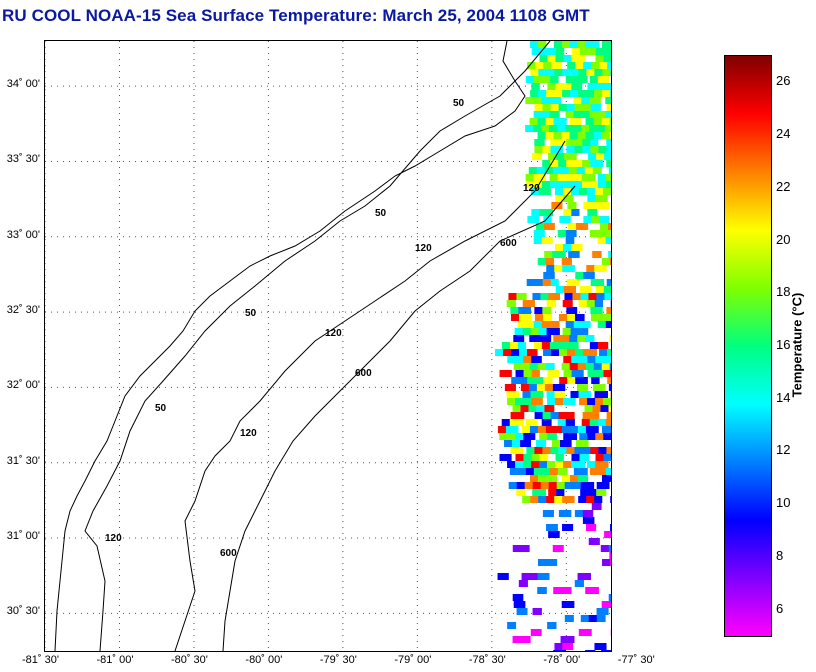 The width and height of the screenshot is (816, 672). I want to click on colorbar-tick: 24, so click(783, 134).